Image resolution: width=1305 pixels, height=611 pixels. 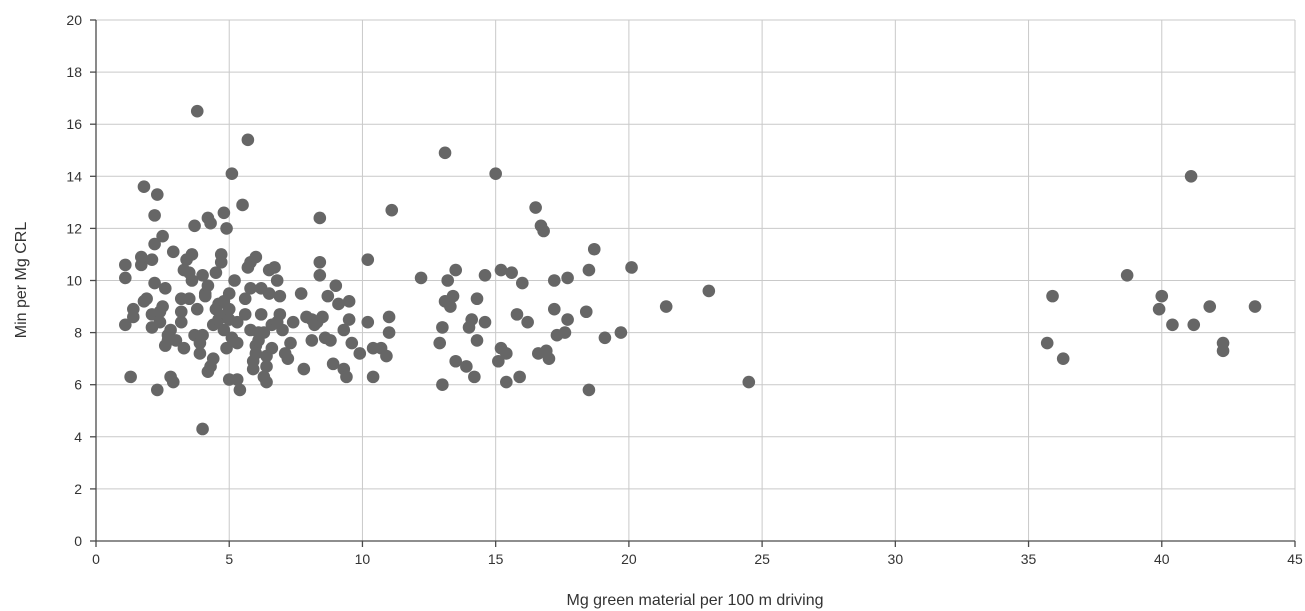 I want to click on x-tick-label: 35, so click(x=1029, y=559).